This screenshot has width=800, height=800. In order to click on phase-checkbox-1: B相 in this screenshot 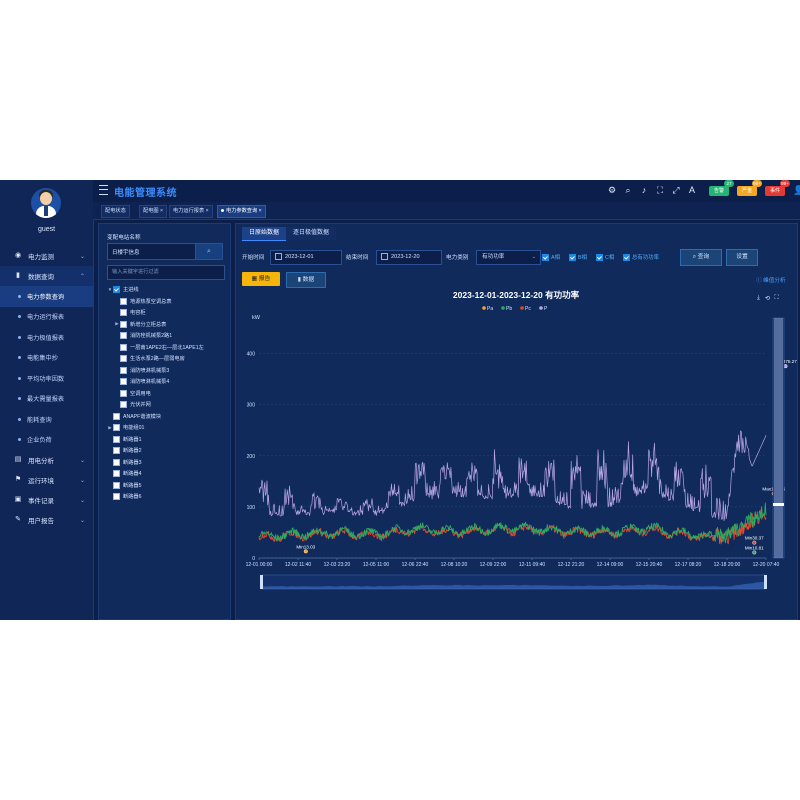, I will do `click(578, 257)`.